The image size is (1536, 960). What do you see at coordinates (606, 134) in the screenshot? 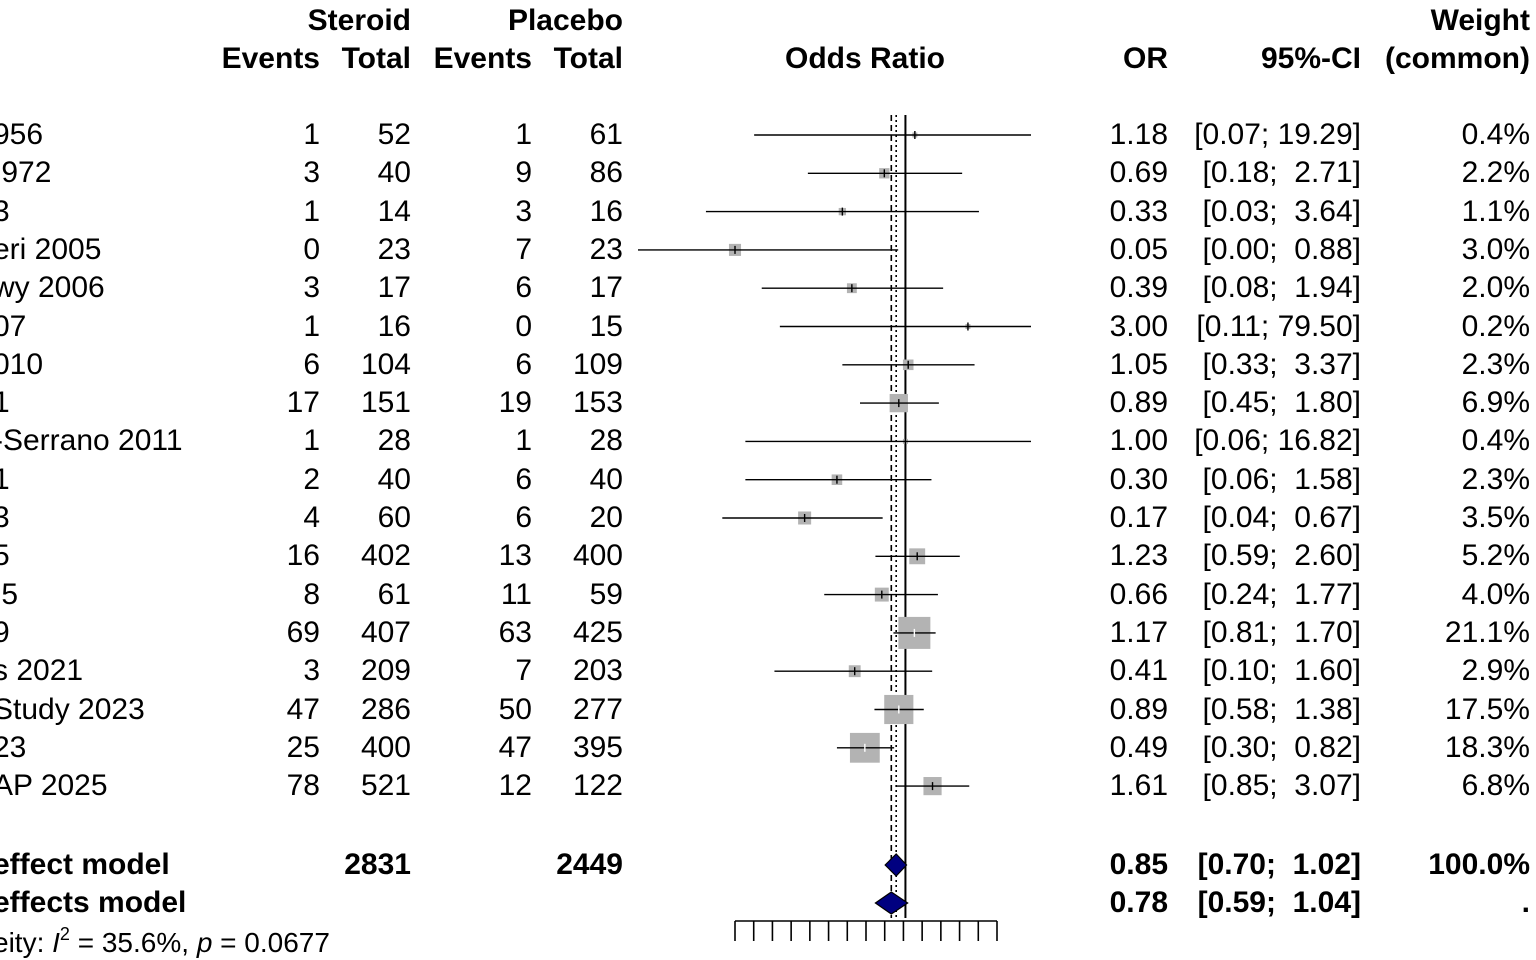
I see `placebo-total-cell: 61` at bounding box center [606, 134].